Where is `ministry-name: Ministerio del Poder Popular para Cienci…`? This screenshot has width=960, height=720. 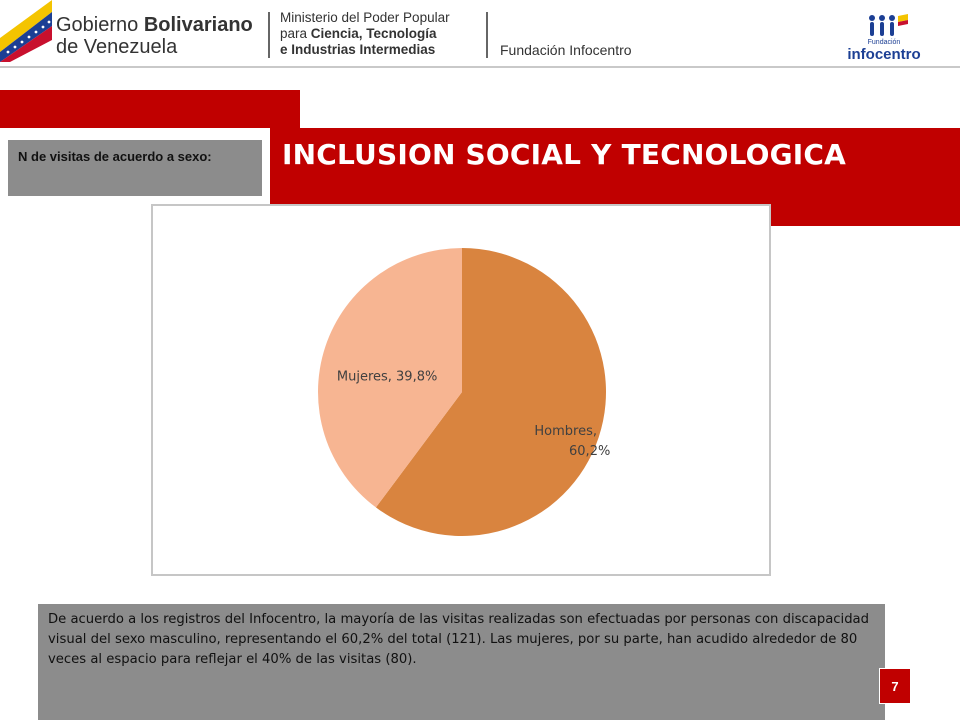 ministry-name: Ministerio del Poder Popular para Cienci… is located at coordinates (365, 34).